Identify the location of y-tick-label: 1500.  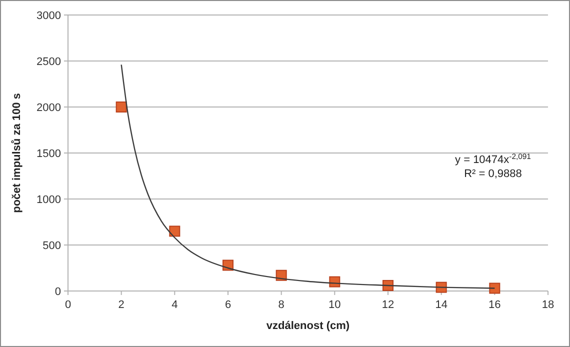
(48, 154).